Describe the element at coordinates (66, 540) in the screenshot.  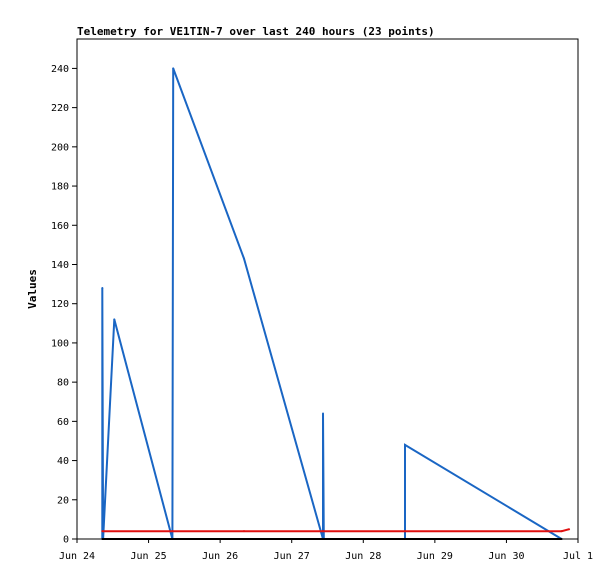
I see `y-tick-label: 0` at that location.